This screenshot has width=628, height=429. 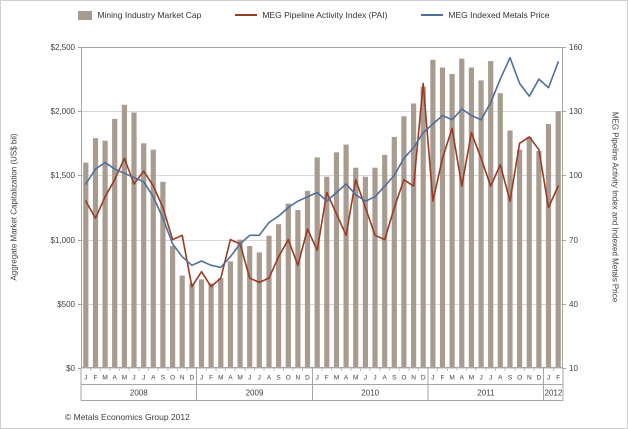 What do you see at coordinates (246, 15) in the screenshot?
I see `pai-line-swatch-icon` at bounding box center [246, 15].